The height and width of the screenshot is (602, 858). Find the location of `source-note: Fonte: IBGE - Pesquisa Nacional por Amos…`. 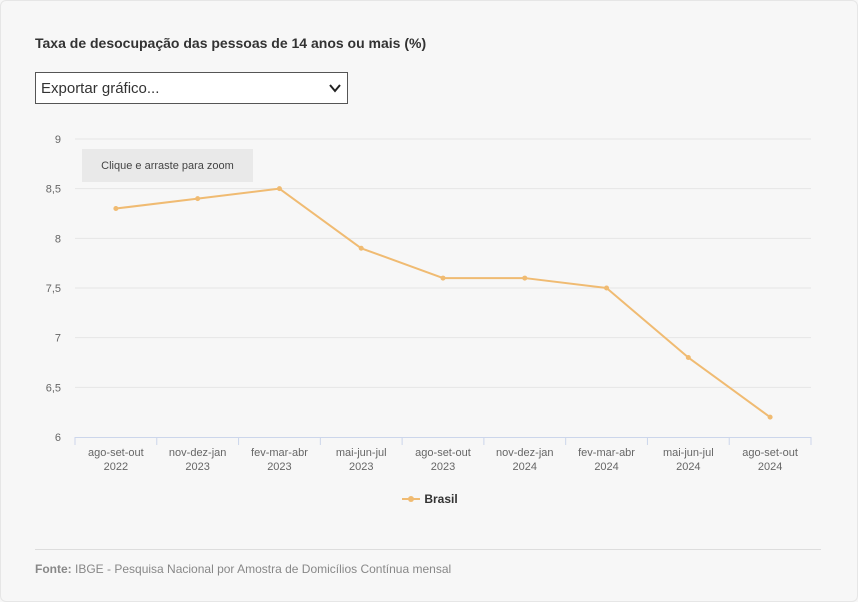

source-note: Fonte: IBGE - Pesquisa Nacional por Amos… is located at coordinates (243, 569).